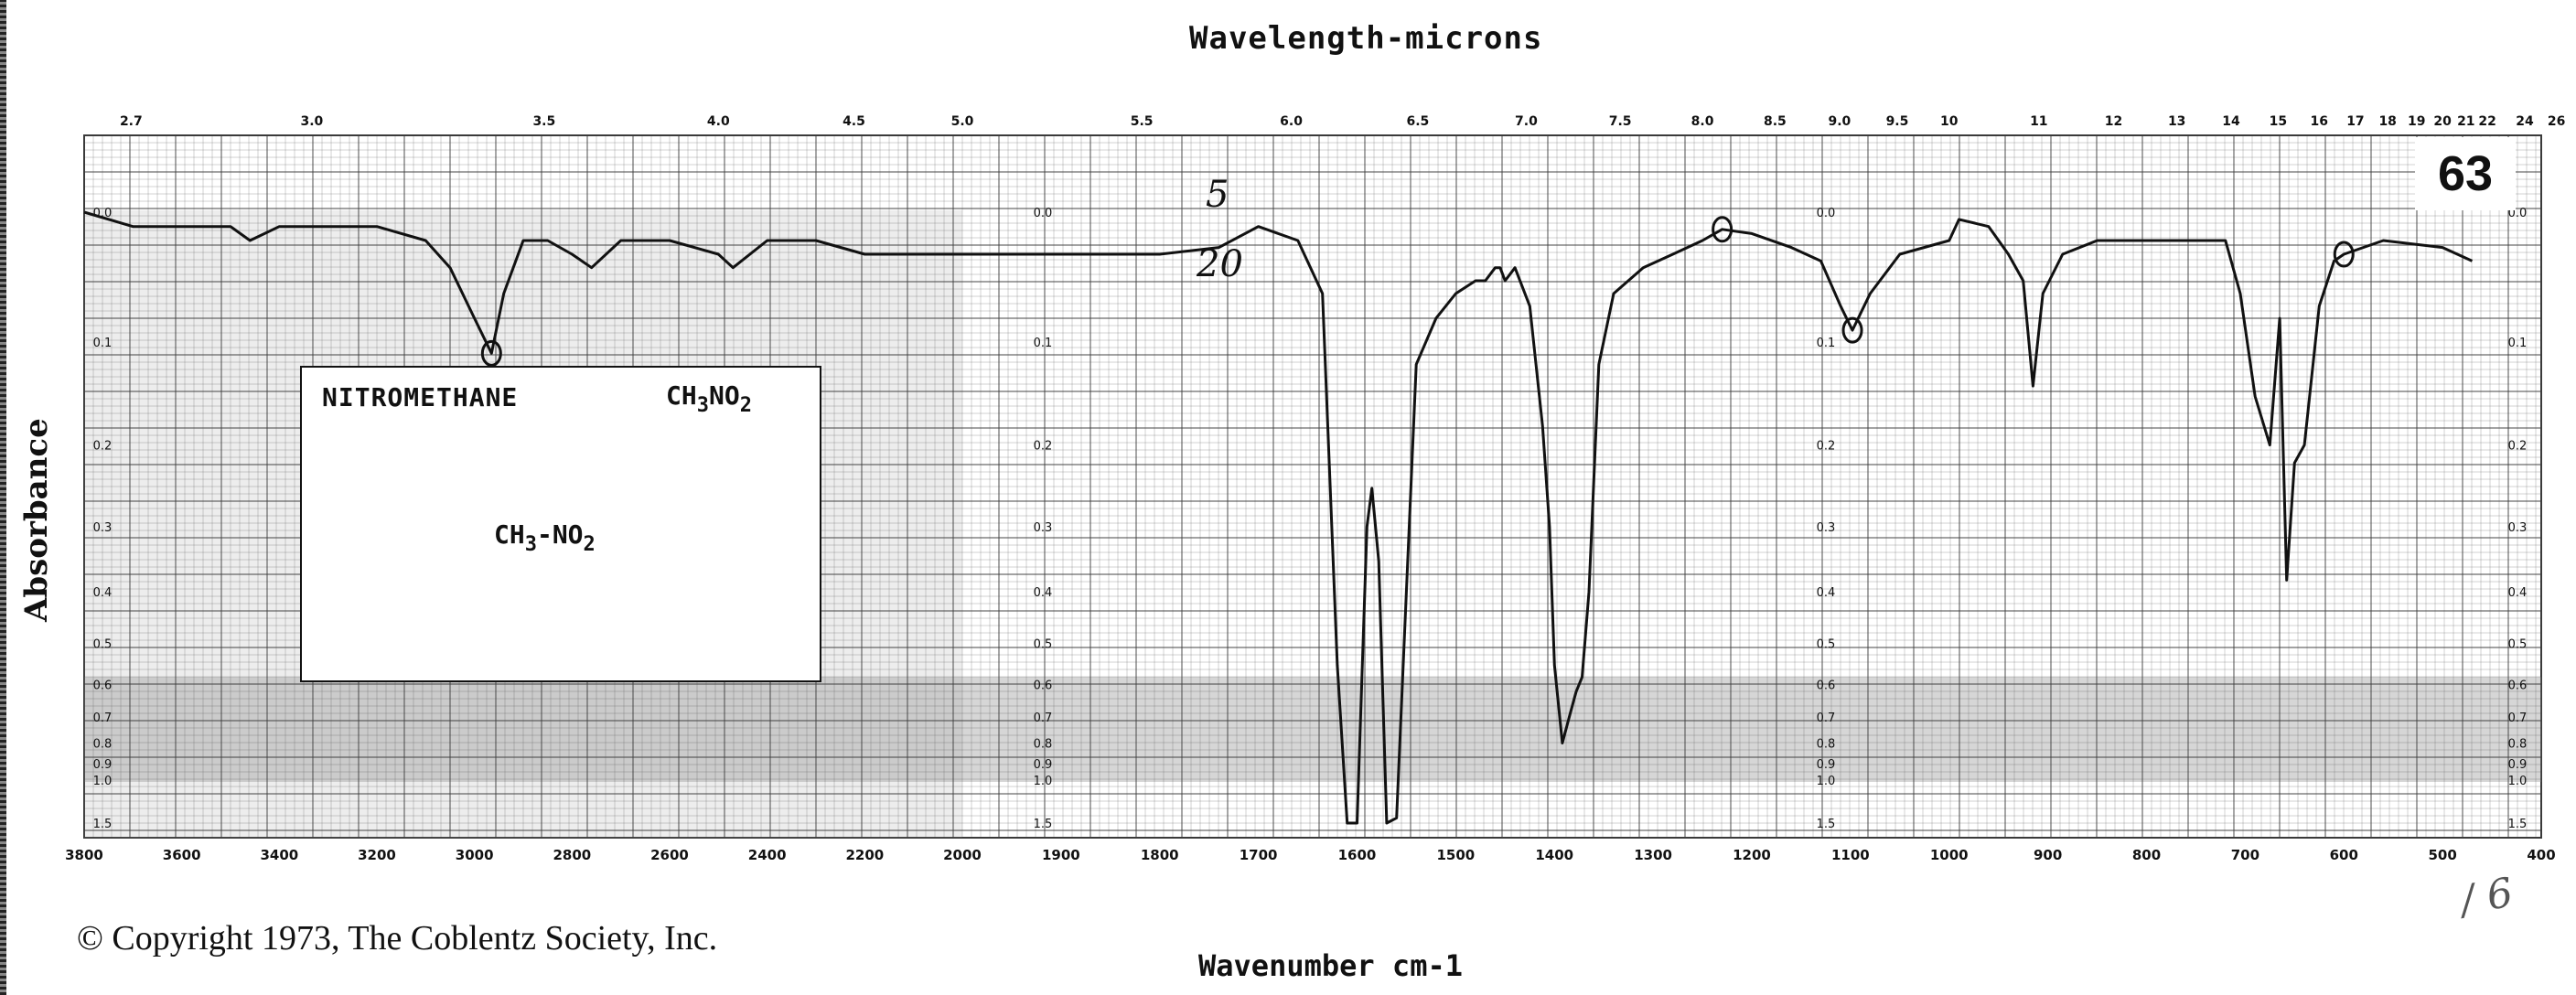  I want to click on x2-tick-label: 19, so click(2416, 121).